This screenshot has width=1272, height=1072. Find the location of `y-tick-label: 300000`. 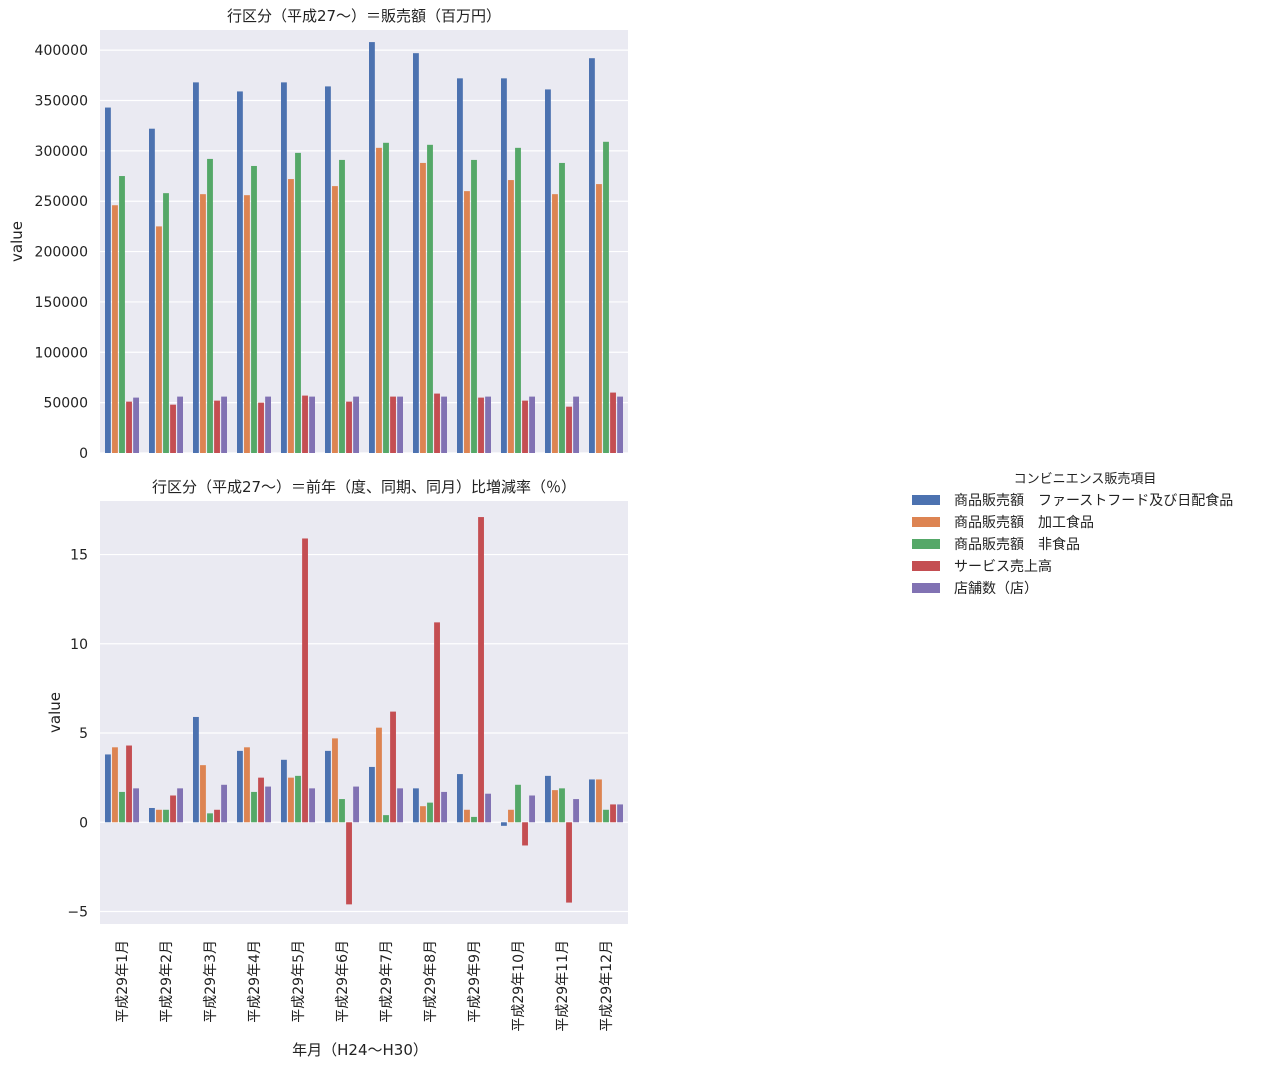

y-tick-label: 300000 is located at coordinates (61, 152).